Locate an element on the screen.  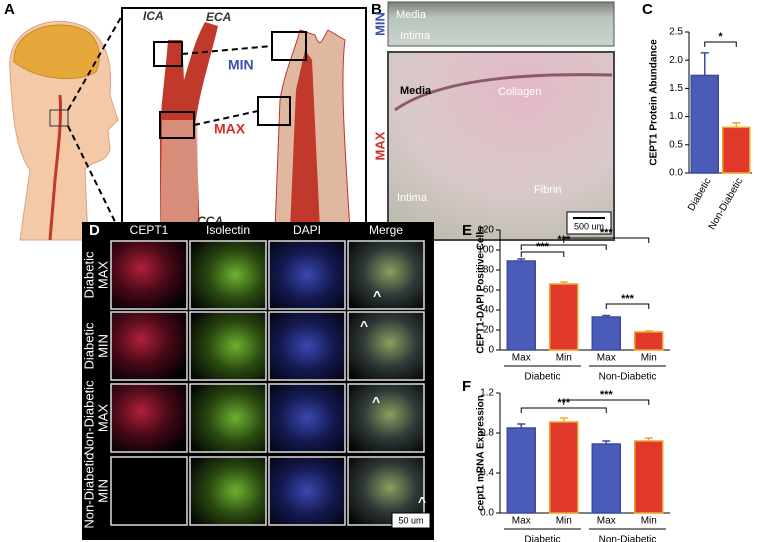
y-tick-label: 2.5 is located at coordinates (676, 32).